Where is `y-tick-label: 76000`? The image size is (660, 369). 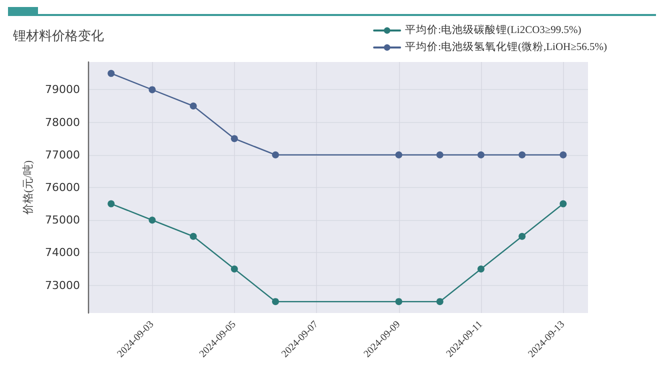
y-tick-label: 76000 is located at coordinates (62, 187).